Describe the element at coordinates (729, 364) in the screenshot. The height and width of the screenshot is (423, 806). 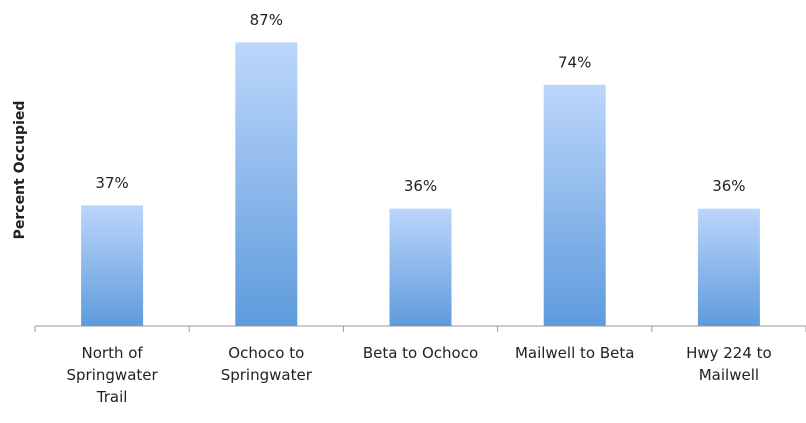
I see `x-tick-label: Hwy 224 to Mailwell` at that location.